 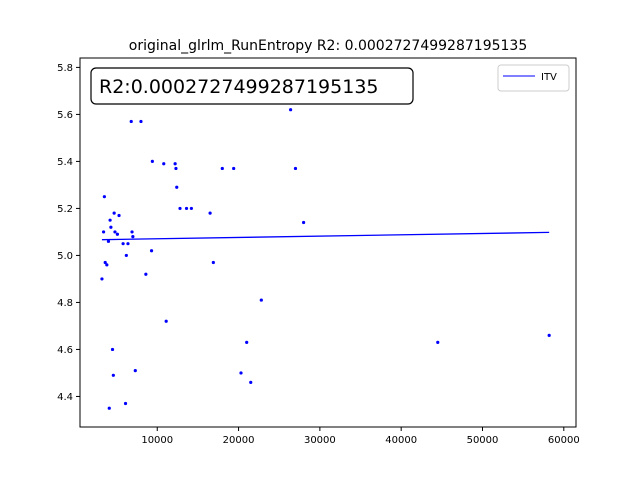 What do you see at coordinates (65, 209) in the screenshot?
I see `y-tick-label: 5.2` at bounding box center [65, 209].